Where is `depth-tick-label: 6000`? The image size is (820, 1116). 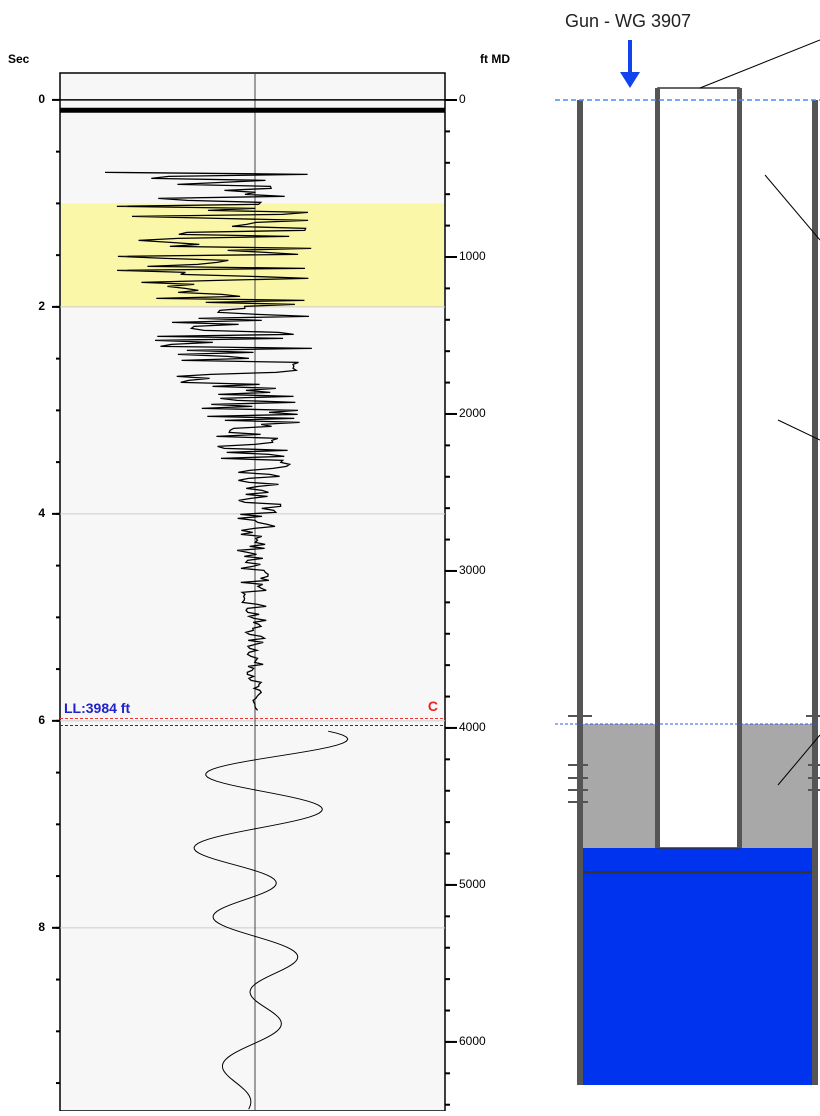 depth-tick-label: 6000 is located at coordinates (472, 1041).